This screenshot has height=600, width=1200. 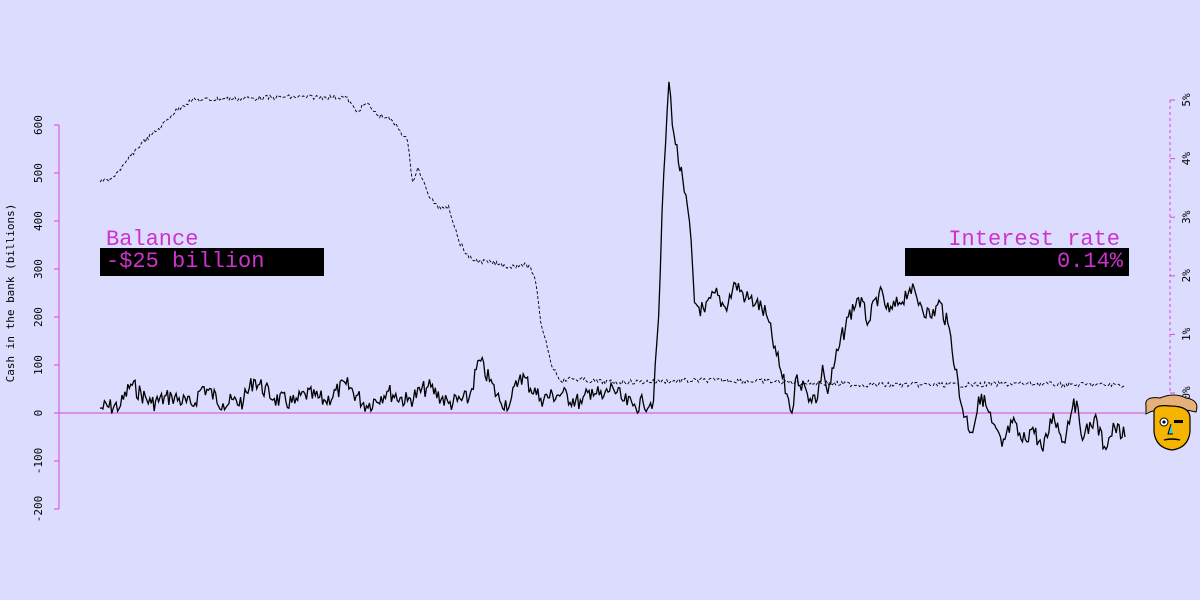 I want to click on left-tick-label: -200, so click(x=38, y=509).